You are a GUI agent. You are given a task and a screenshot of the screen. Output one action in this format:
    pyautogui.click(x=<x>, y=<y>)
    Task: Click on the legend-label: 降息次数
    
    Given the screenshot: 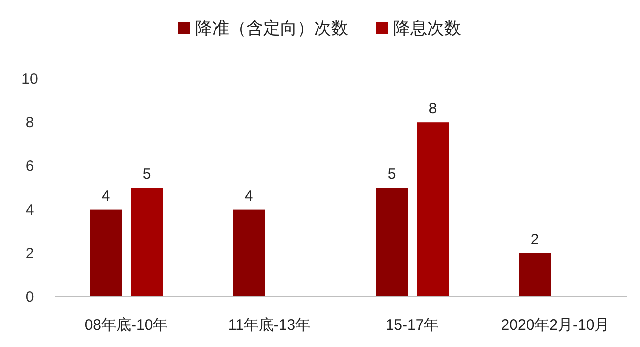 What is the action you would take?
    pyautogui.click(x=428, y=28)
    